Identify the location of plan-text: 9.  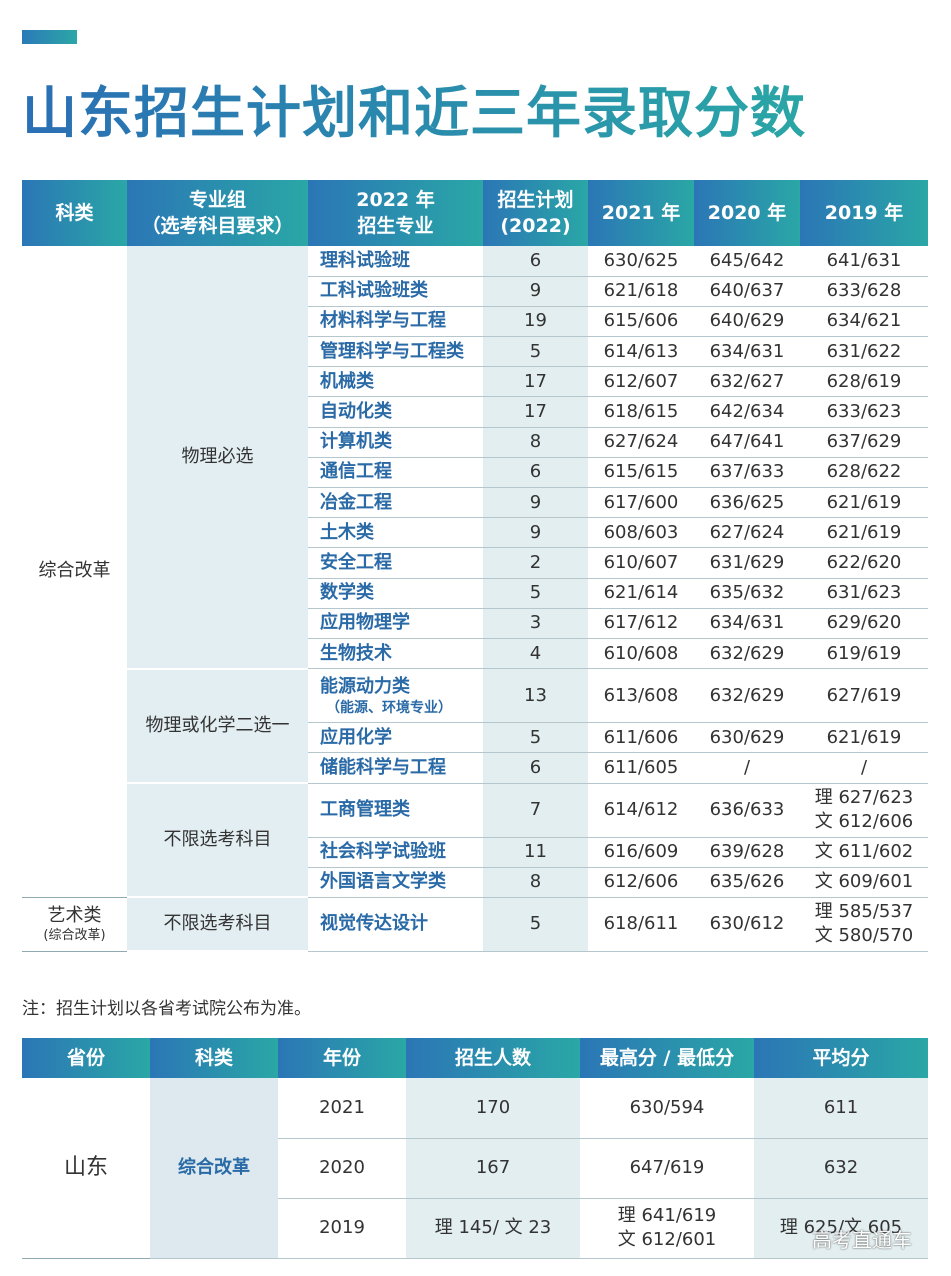
(535, 532).